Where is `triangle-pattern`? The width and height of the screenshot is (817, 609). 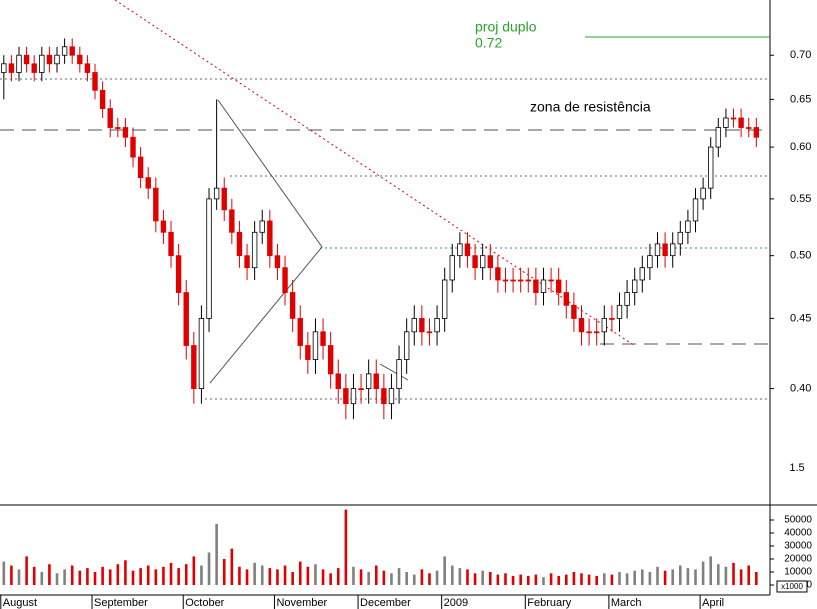 triangle-pattern is located at coordinates (266, 241).